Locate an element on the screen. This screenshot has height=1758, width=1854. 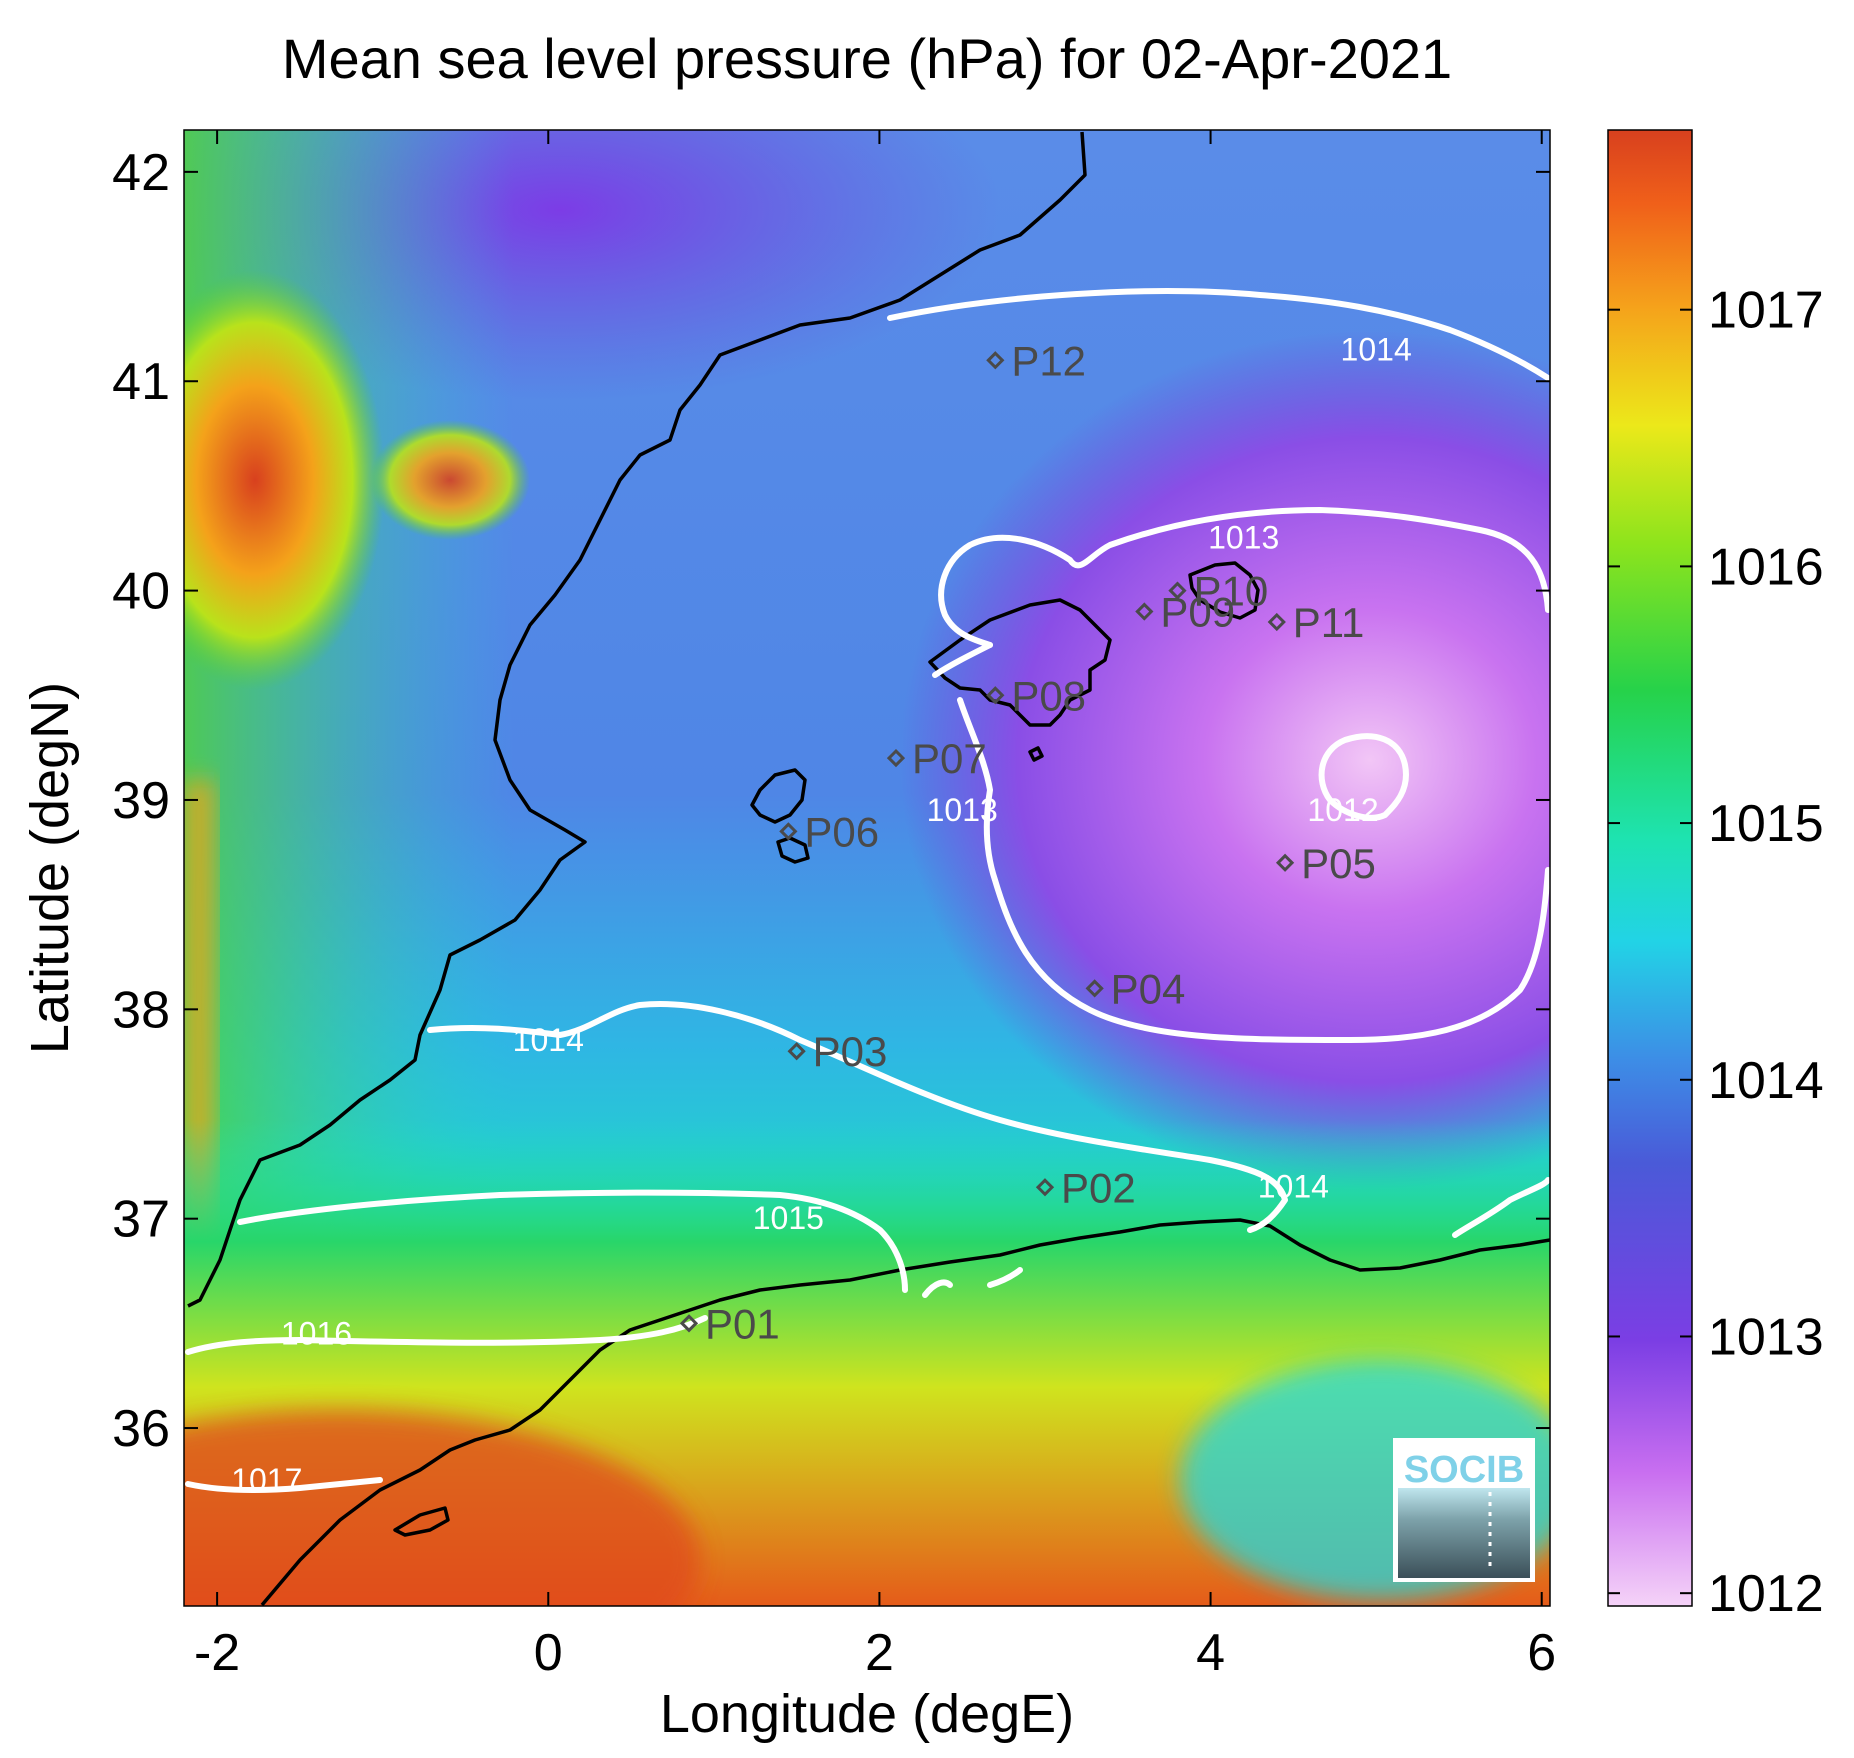
station-label: P11 is located at coordinates (1329, 622).